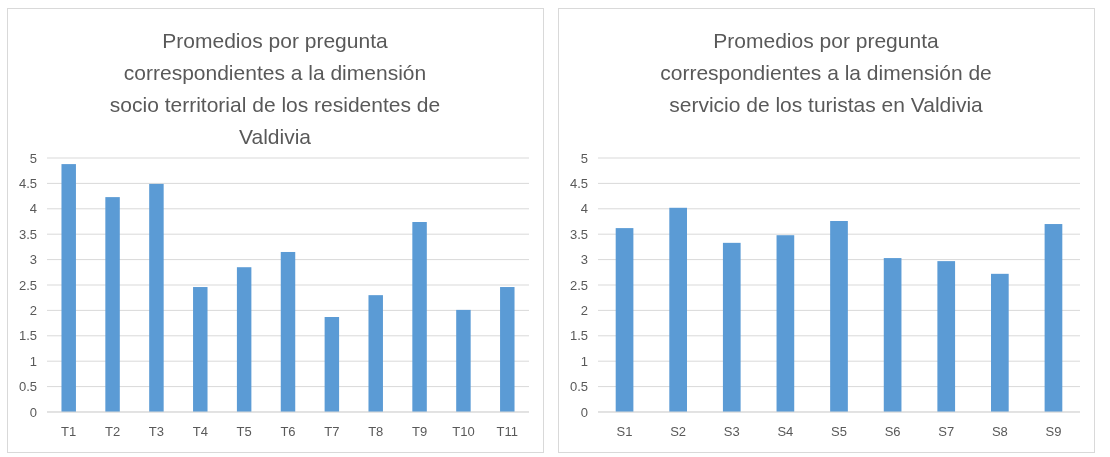 This screenshot has width=1110, height=457. What do you see at coordinates (892, 431) in the screenshot?
I see `x-tick-label: S6` at bounding box center [892, 431].